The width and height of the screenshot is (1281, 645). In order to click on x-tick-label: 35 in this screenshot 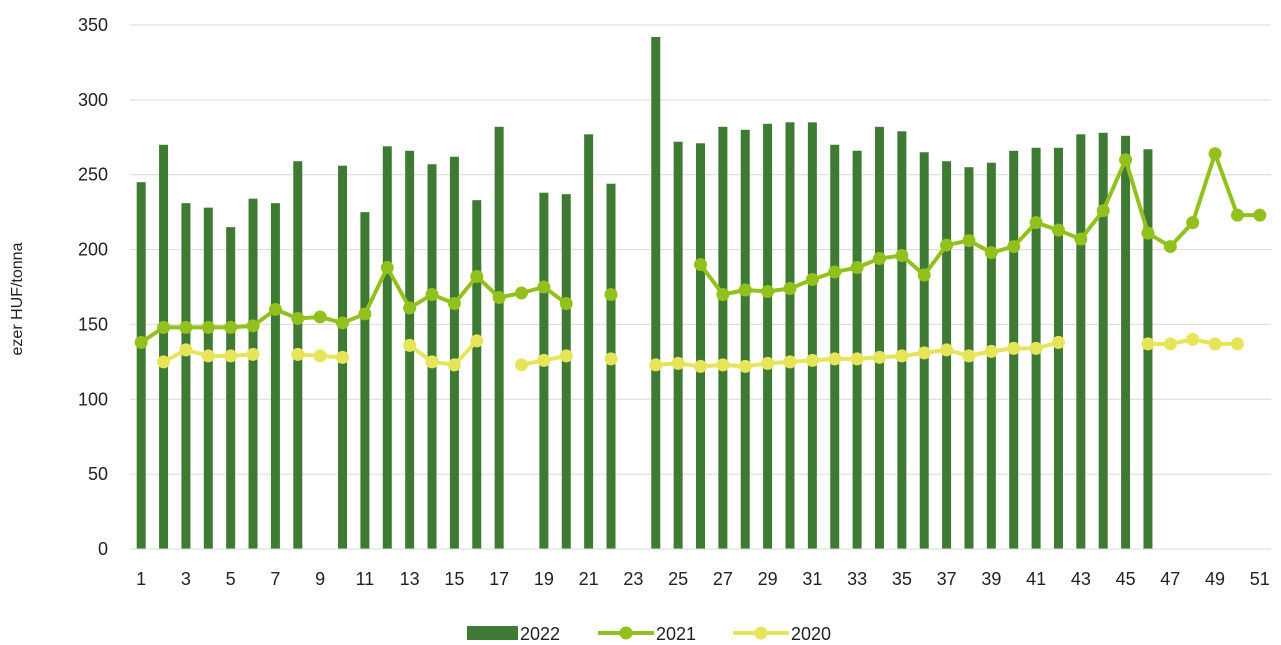, I will do `click(902, 579)`.